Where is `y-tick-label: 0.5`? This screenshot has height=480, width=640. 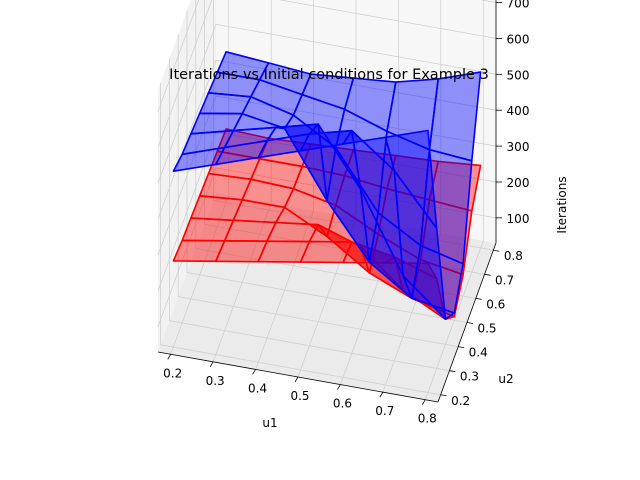
y-tick-label: 0.5 is located at coordinates (486, 329).